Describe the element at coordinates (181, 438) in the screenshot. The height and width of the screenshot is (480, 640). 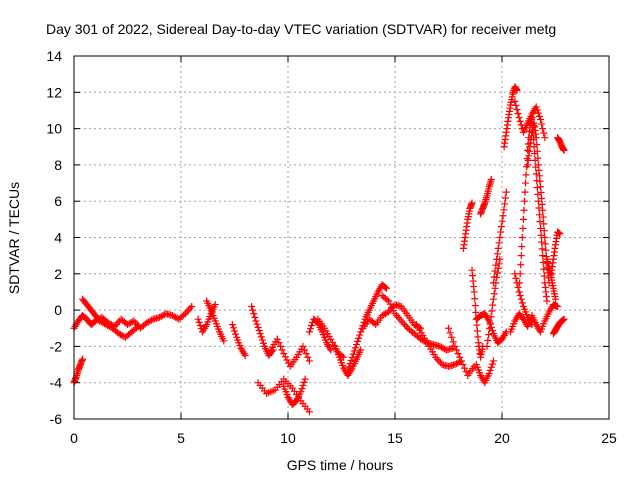
I see `x-tick-label: 5` at that location.